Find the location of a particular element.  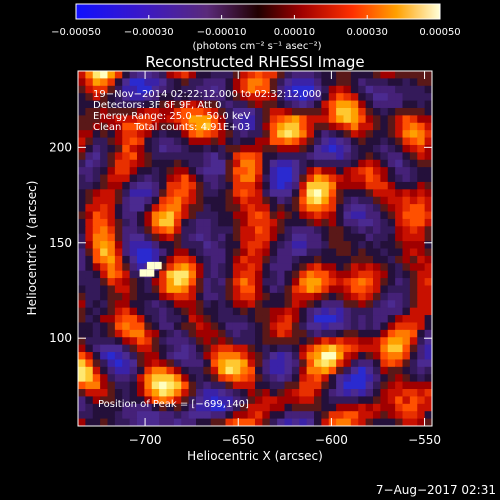

colorbar is located at coordinates (258, 11).